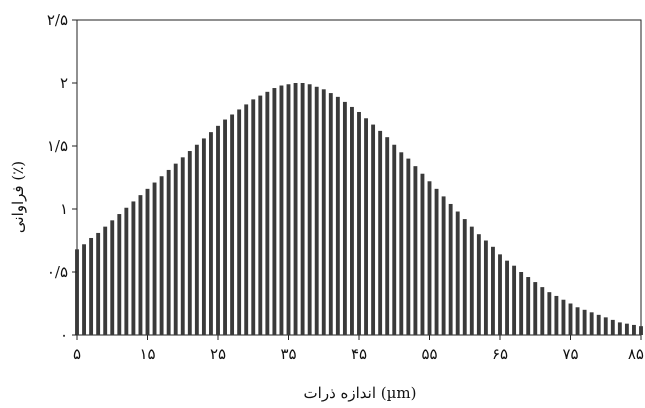  What do you see at coordinates (570, 354) in the screenshot?
I see `x-tick-label: ۷۵` at bounding box center [570, 354].